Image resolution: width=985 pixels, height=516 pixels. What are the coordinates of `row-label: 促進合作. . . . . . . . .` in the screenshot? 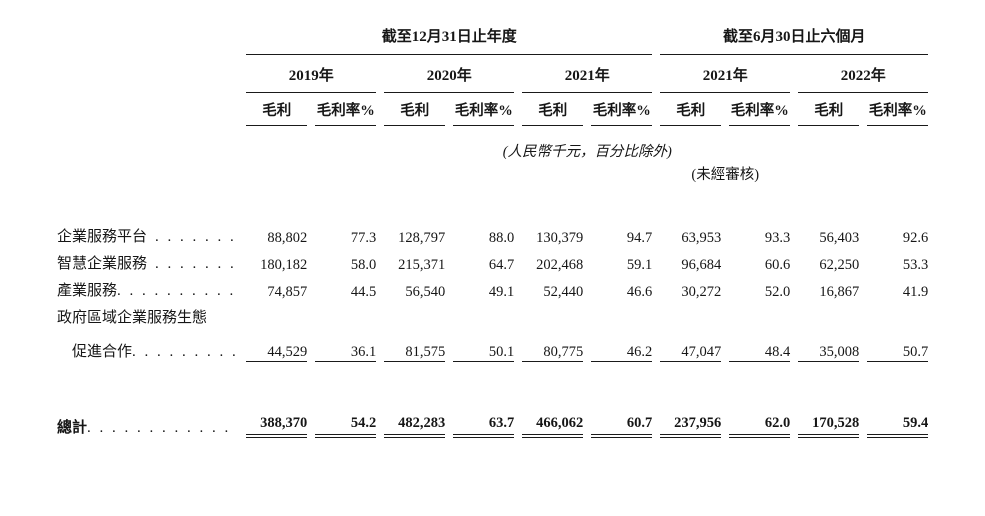 It's located at (147, 345).